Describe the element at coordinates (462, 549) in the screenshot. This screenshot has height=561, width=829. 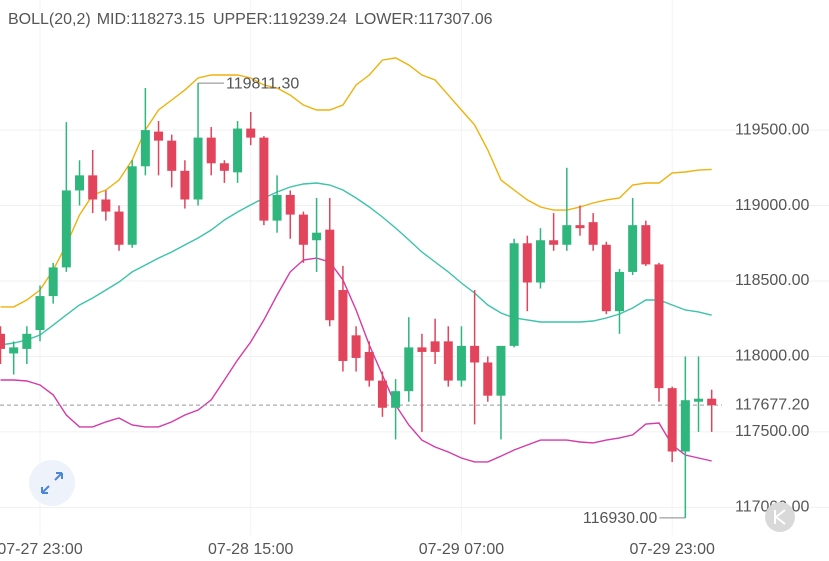
I see `x-tick-label: 07-29 07:00` at that location.